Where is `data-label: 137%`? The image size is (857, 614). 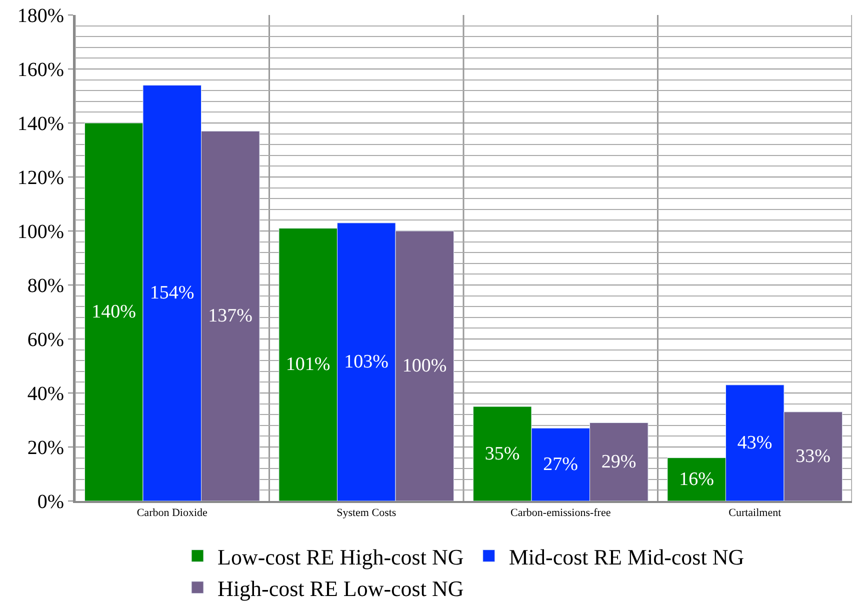
data-label: 137% is located at coordinates (230, 316).